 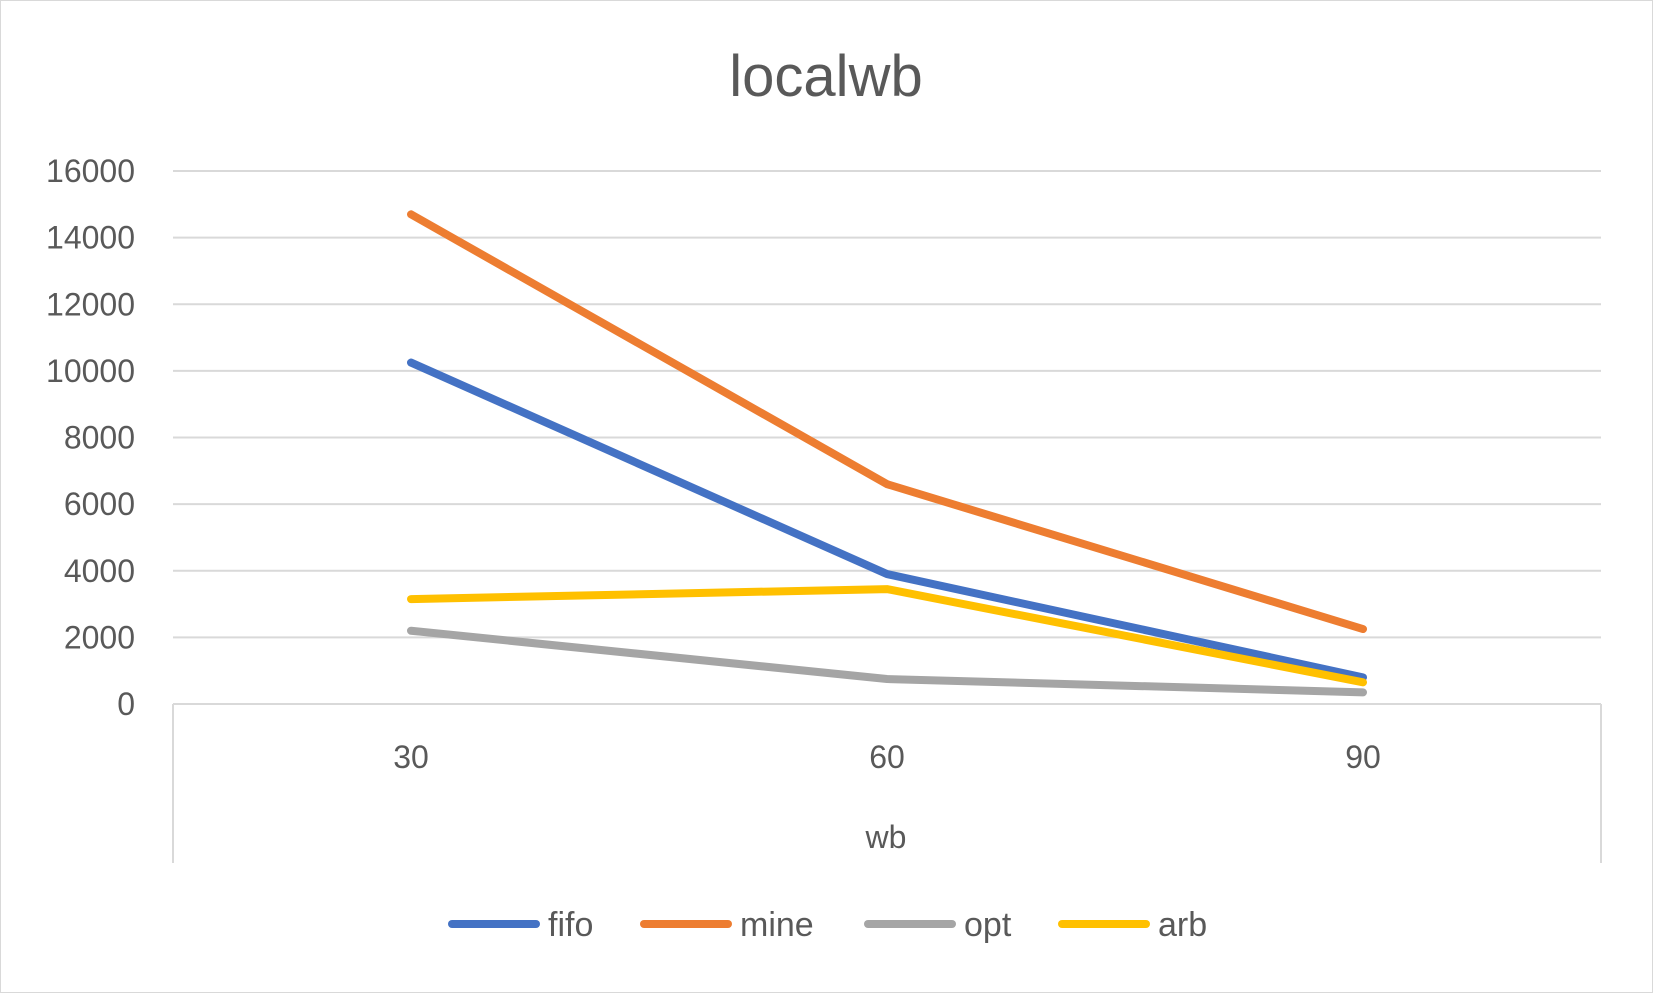 What do you see at coordinates (887, 783) in the screenshot?
I see `axes` at bounding box center [887, 783].